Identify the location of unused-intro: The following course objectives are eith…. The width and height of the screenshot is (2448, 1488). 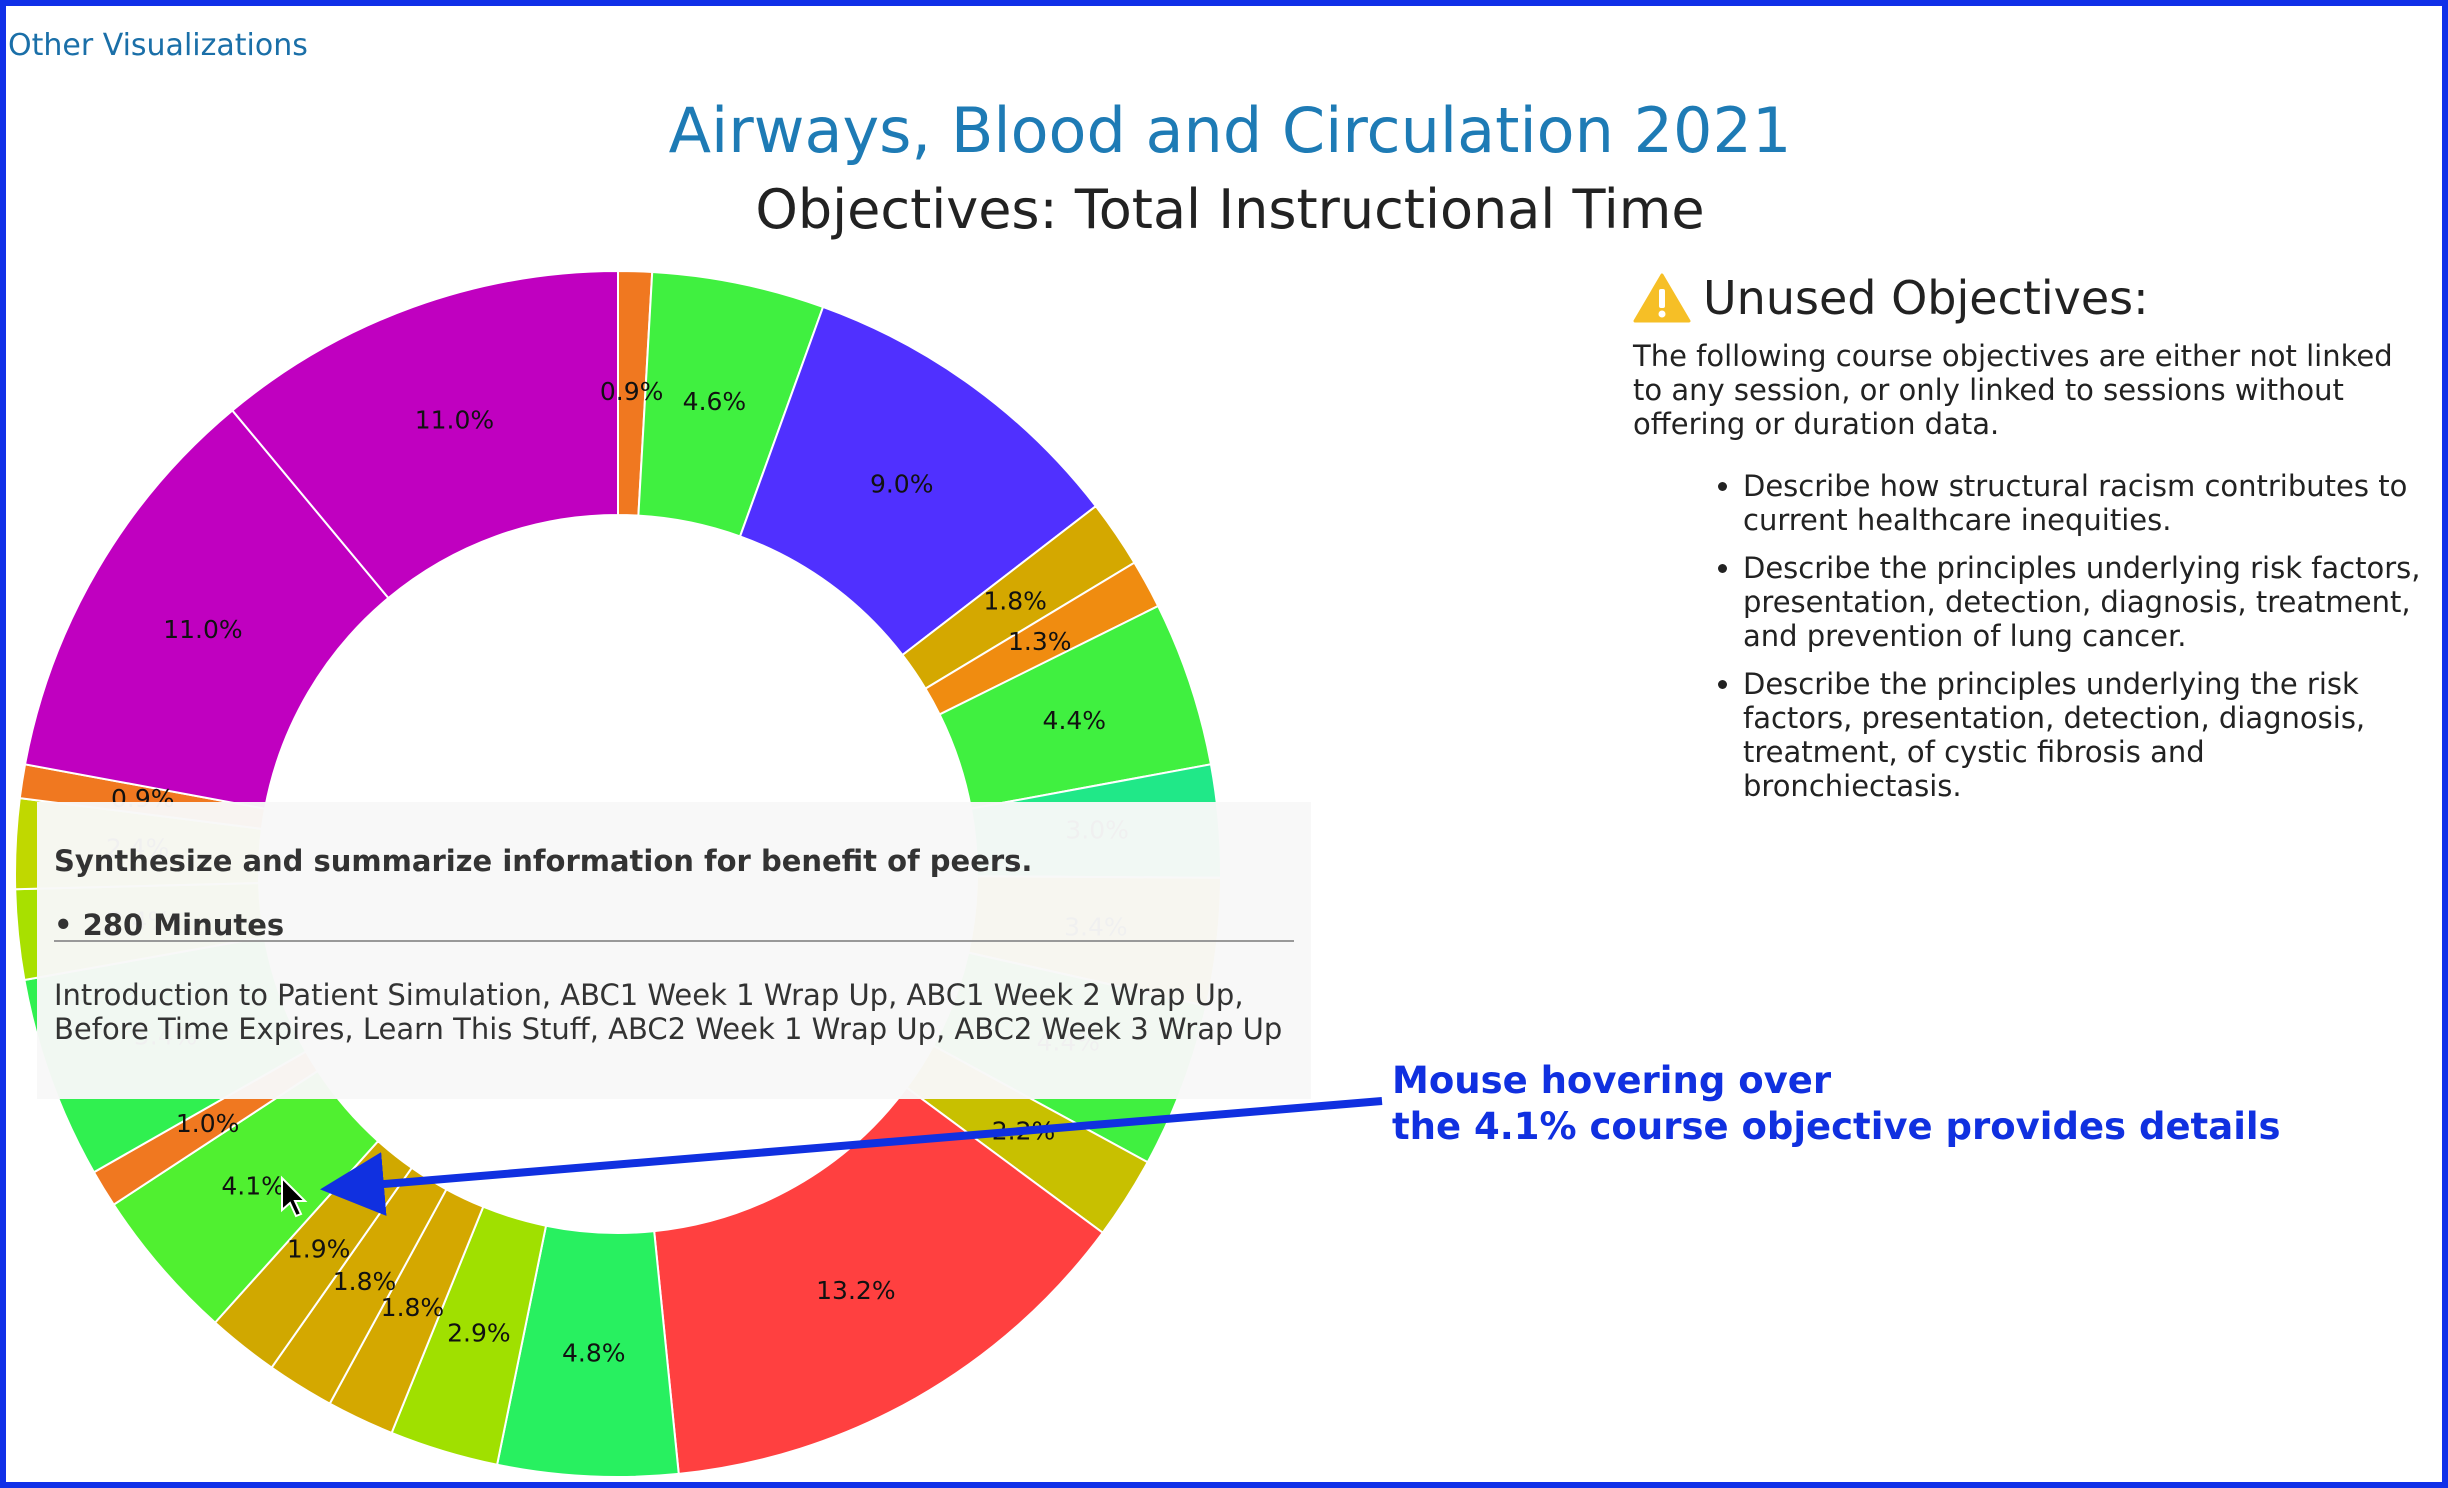
(2013, 390).